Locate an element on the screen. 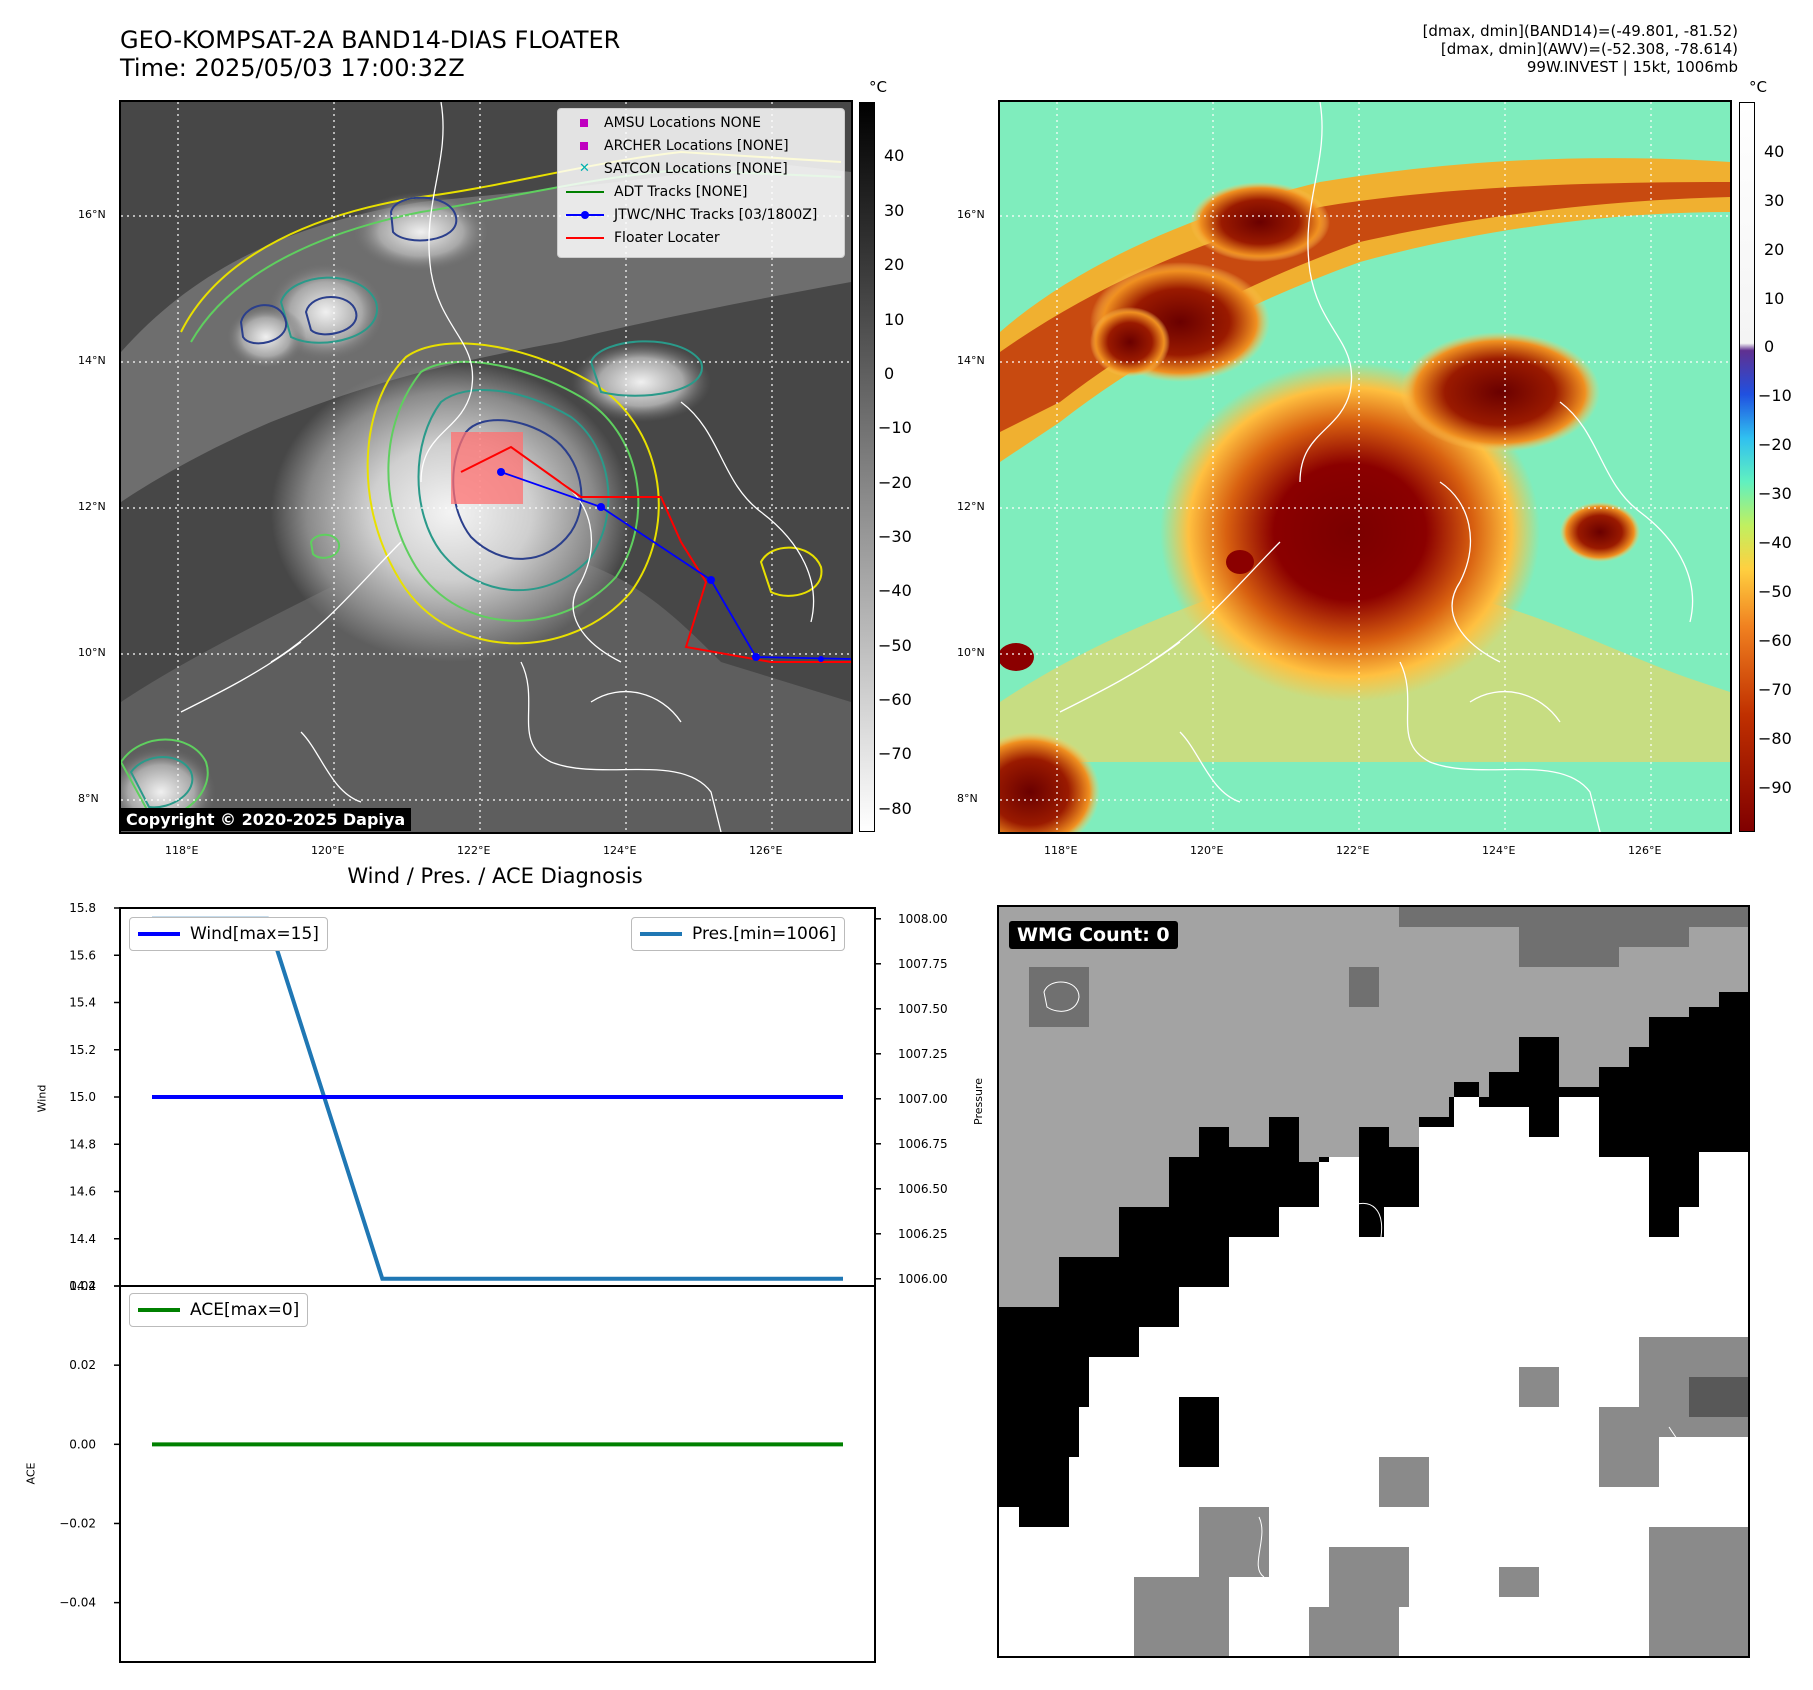  pressure-tick-label: 1007.75 is located at coordinates (923, 964).